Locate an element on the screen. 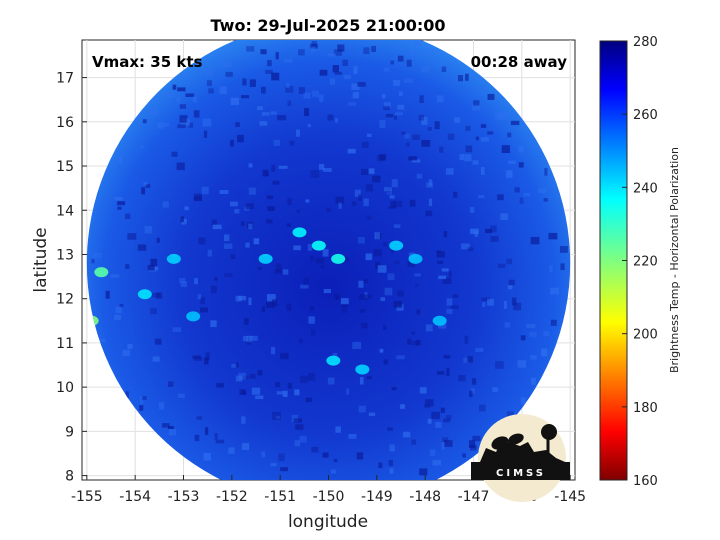 The image size is (720, 540). y-tick-label: 15 is located at coordinates (65, 167).